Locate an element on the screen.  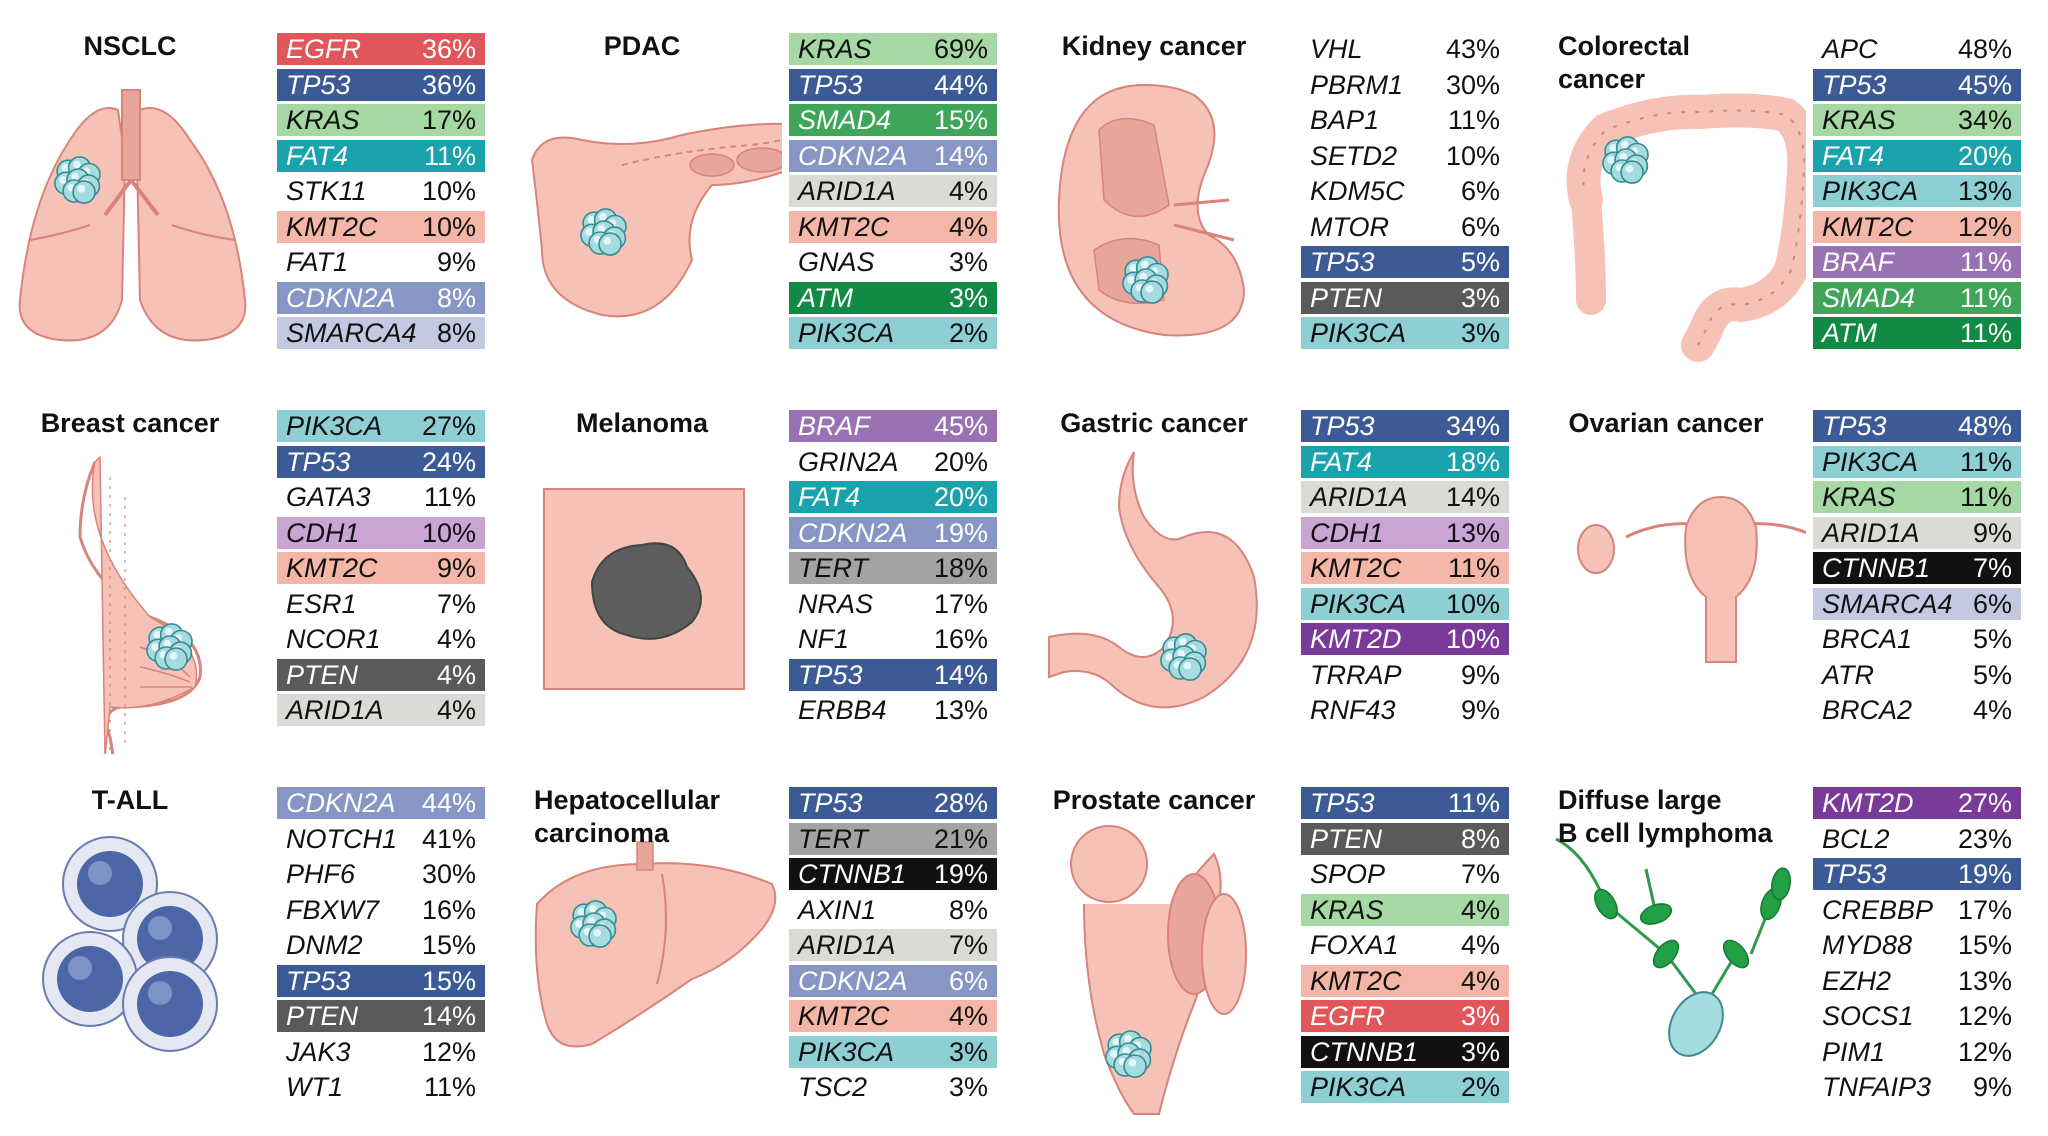
gene-row: BRAF 45% is located at coordinates (893, 426).